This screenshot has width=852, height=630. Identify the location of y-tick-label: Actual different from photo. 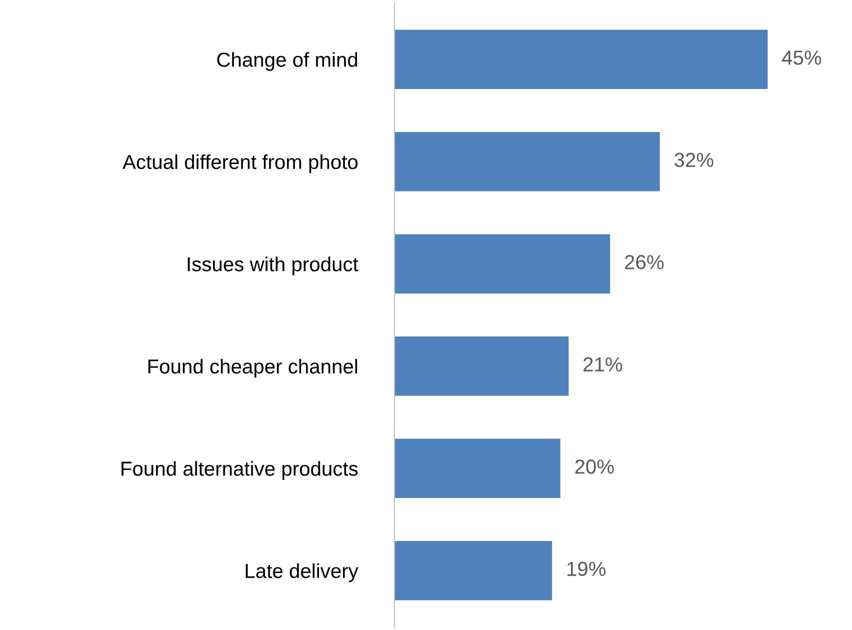
(240, 164).